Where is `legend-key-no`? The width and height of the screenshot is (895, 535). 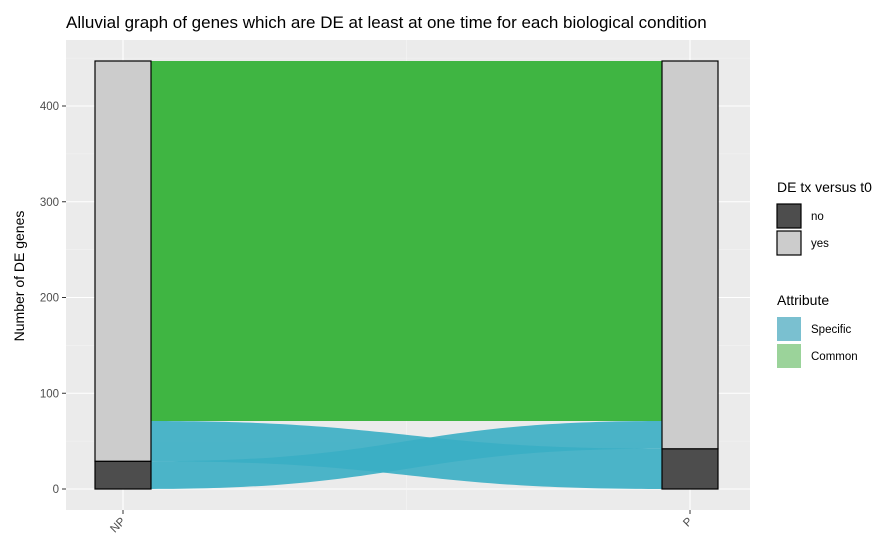
legend-key-no is located at coordinates (789, 216).